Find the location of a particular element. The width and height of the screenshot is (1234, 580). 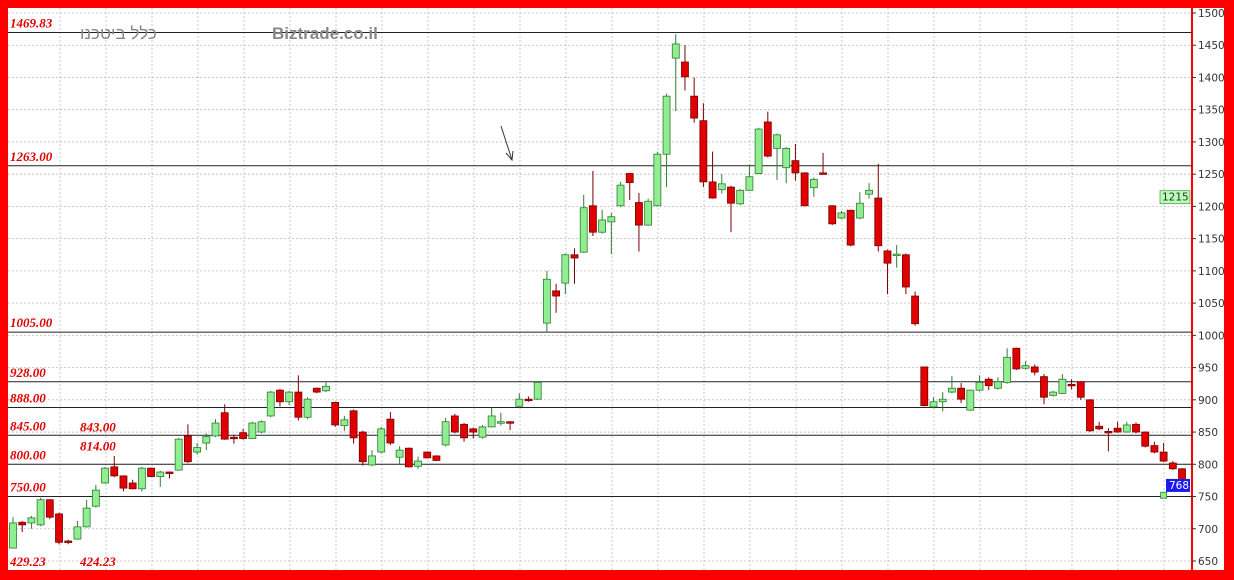

level-label: 424.23 is located at coordinates (97, 561).